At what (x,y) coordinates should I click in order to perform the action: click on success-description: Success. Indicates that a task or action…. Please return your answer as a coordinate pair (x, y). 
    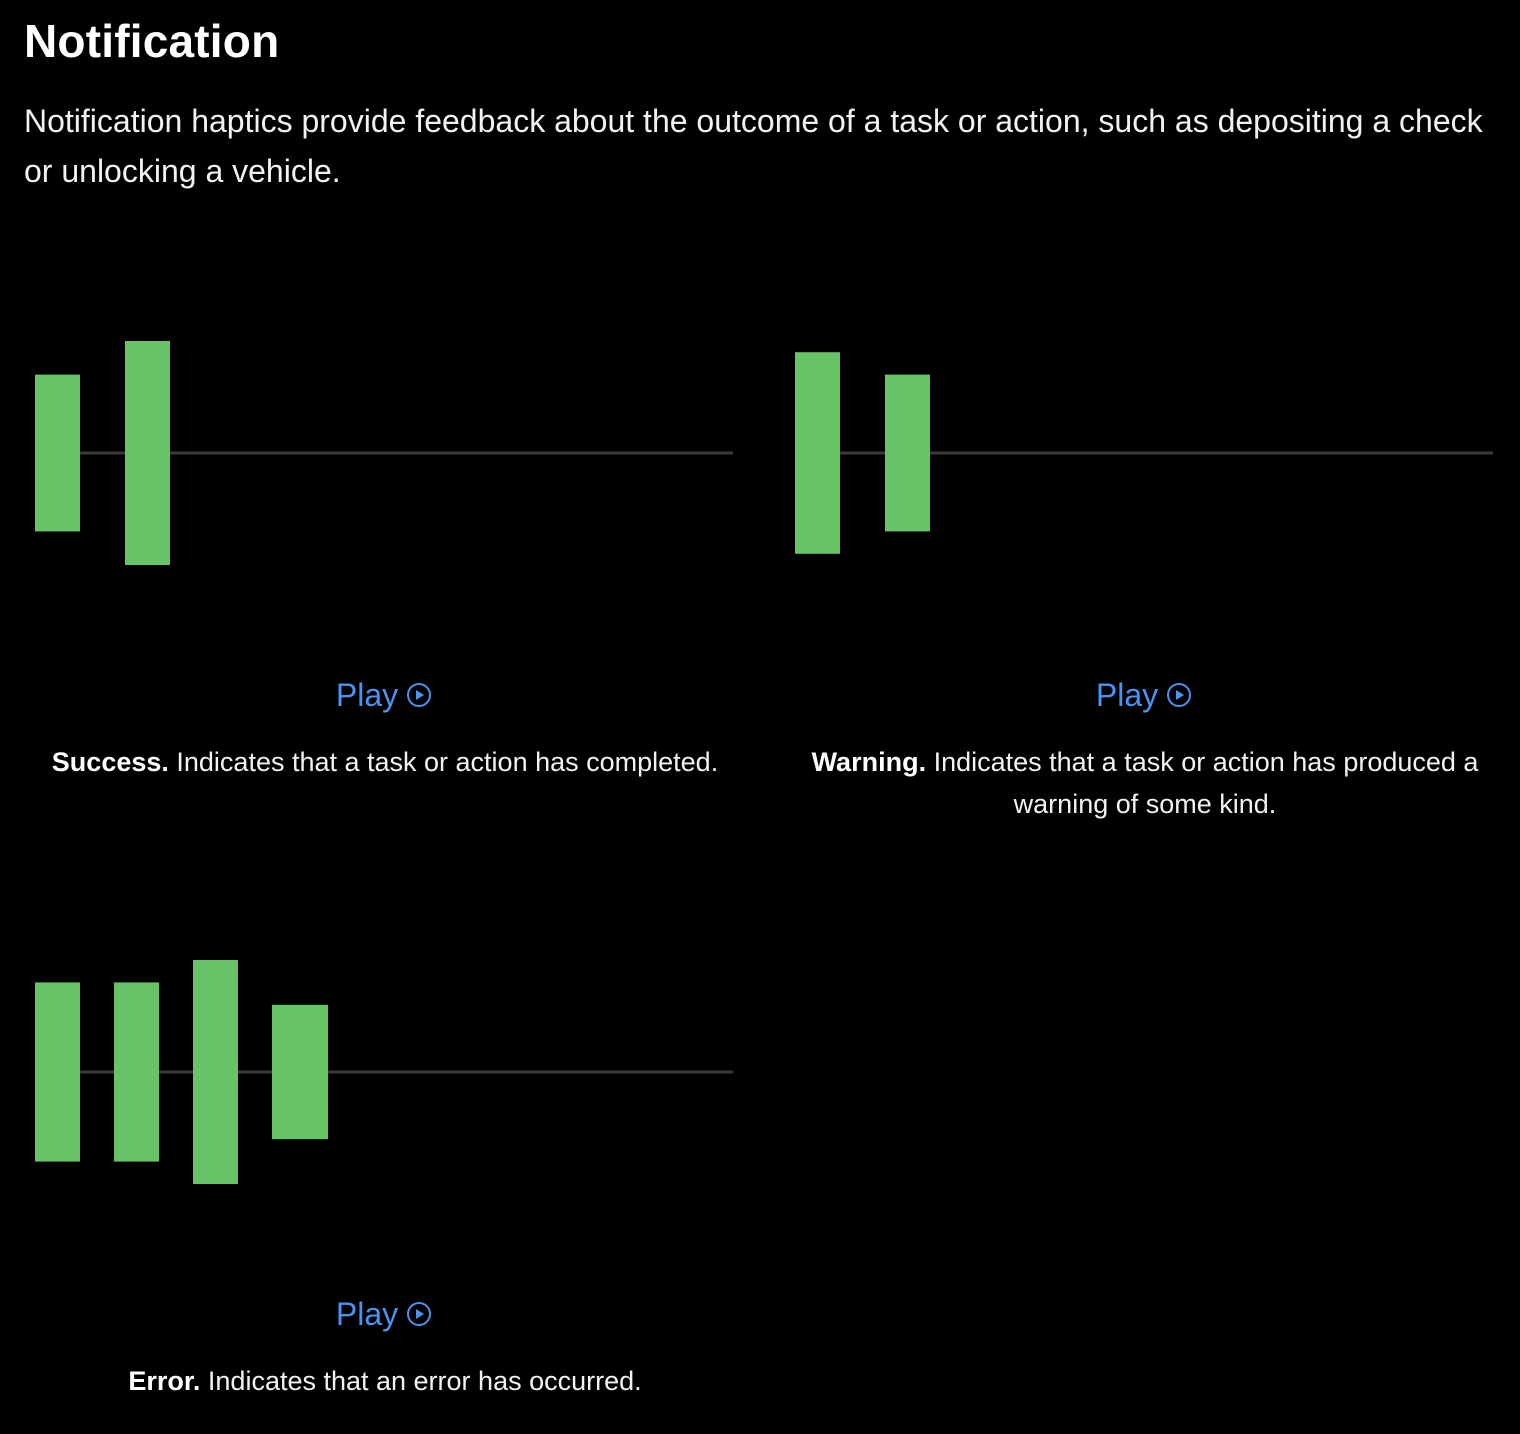
    Looking at the image, I should click on (385, 762).